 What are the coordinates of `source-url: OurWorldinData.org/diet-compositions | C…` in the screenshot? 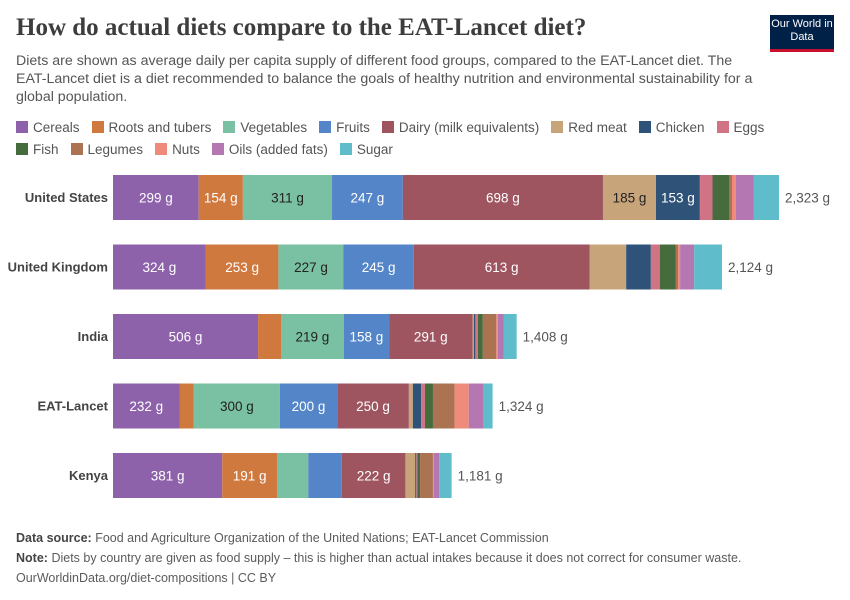 It's located at (146, 578).